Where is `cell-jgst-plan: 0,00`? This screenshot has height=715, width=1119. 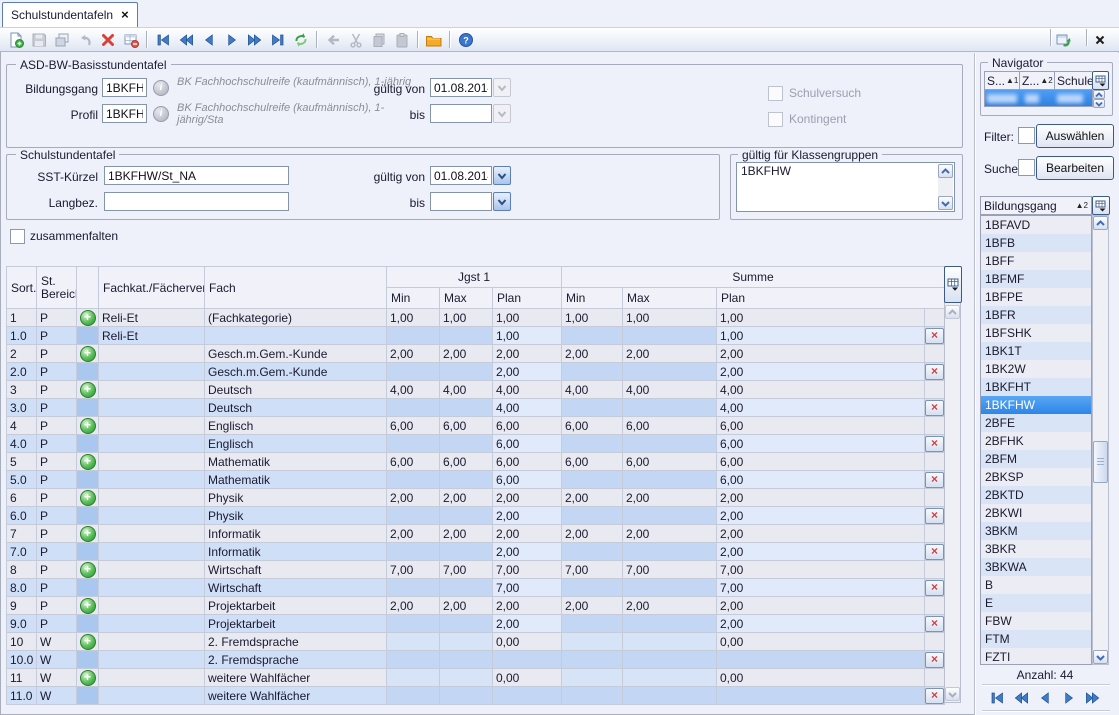
cell-jgst-plan: 0,00 is located at coordinates (527, 641).